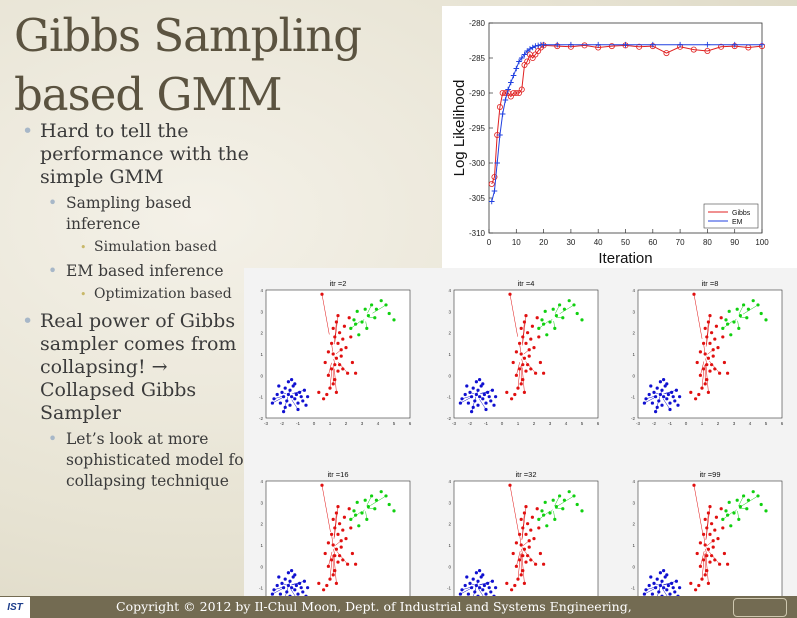  I want to click on y-tick-label: 3, so click(449, 502).